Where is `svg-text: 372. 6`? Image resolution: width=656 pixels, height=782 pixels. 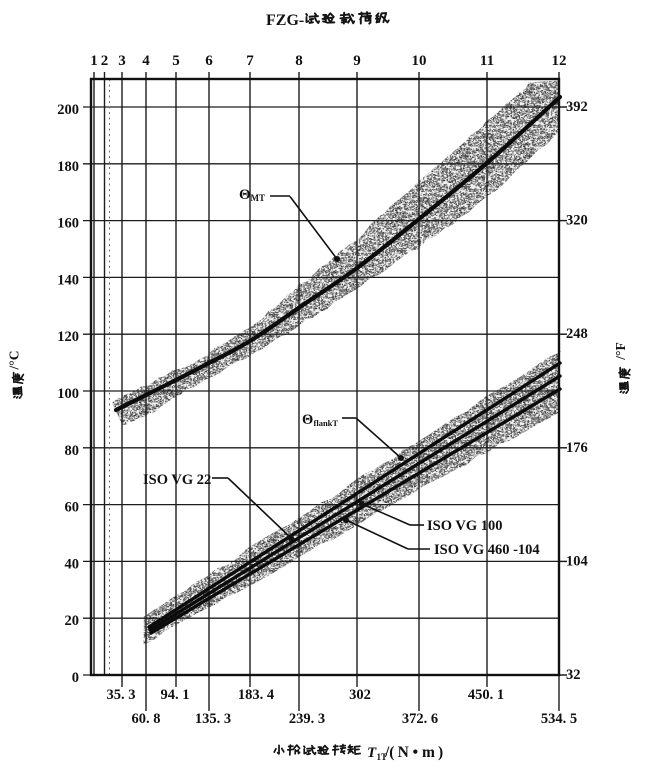
svg-text: 372. 6 is located at coordinates (420, 719).